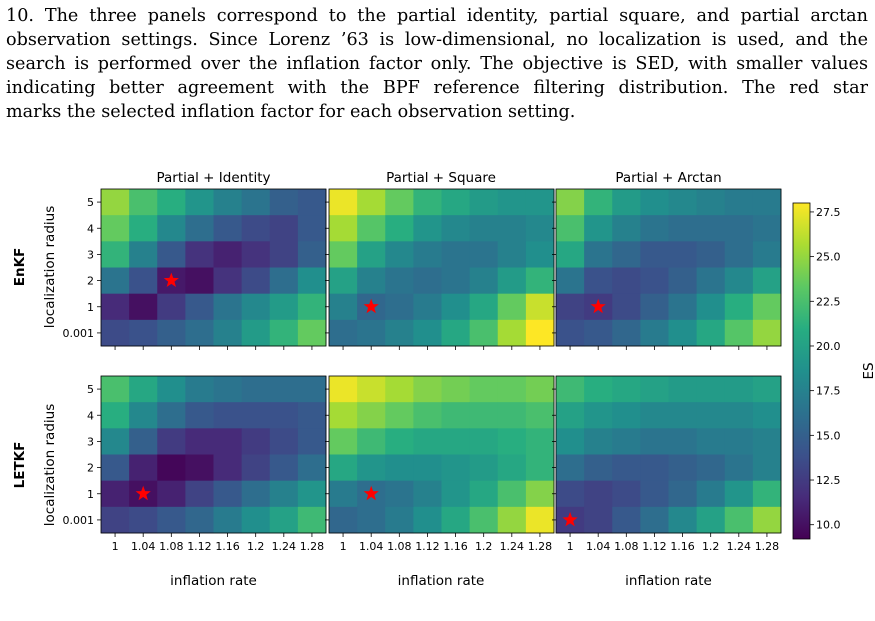 The image size is (875, 621). What do you see at coordinates (711, 546) in the screenshot?
I see `x-tick-label: 1.2` at bounding box center [711, 546].